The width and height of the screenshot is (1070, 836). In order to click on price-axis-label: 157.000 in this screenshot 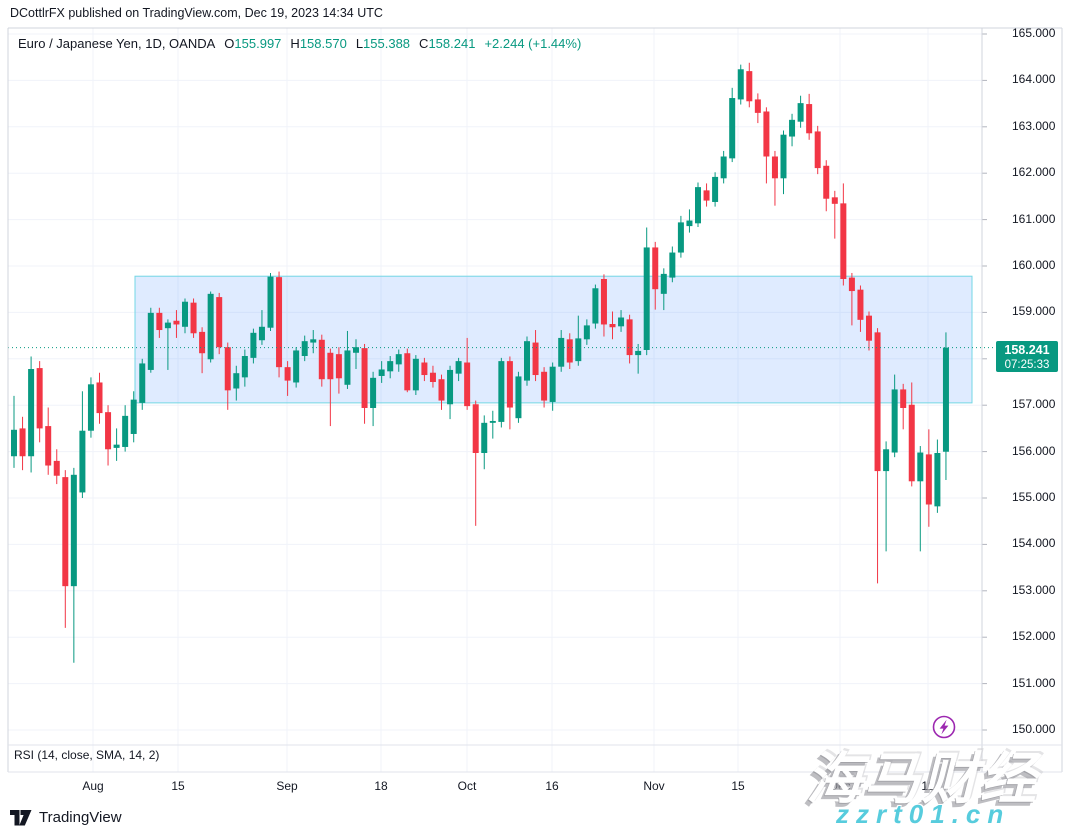, I will do `click(1034, 404)`.